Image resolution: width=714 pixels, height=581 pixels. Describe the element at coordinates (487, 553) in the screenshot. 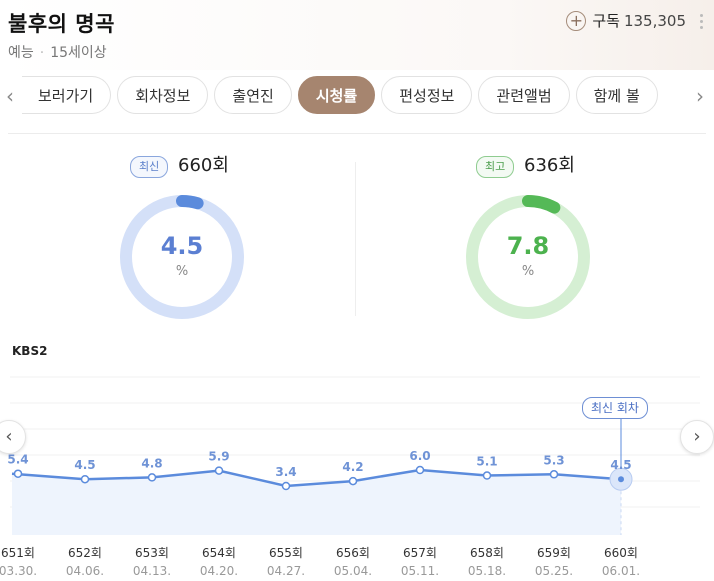

I see `x-tick-episode: 658회` at that location.